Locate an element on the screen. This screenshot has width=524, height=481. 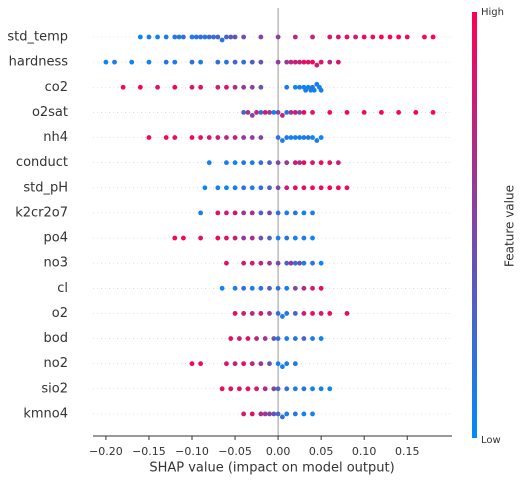
feature-label: no3 is located at coordinates (56, 263).